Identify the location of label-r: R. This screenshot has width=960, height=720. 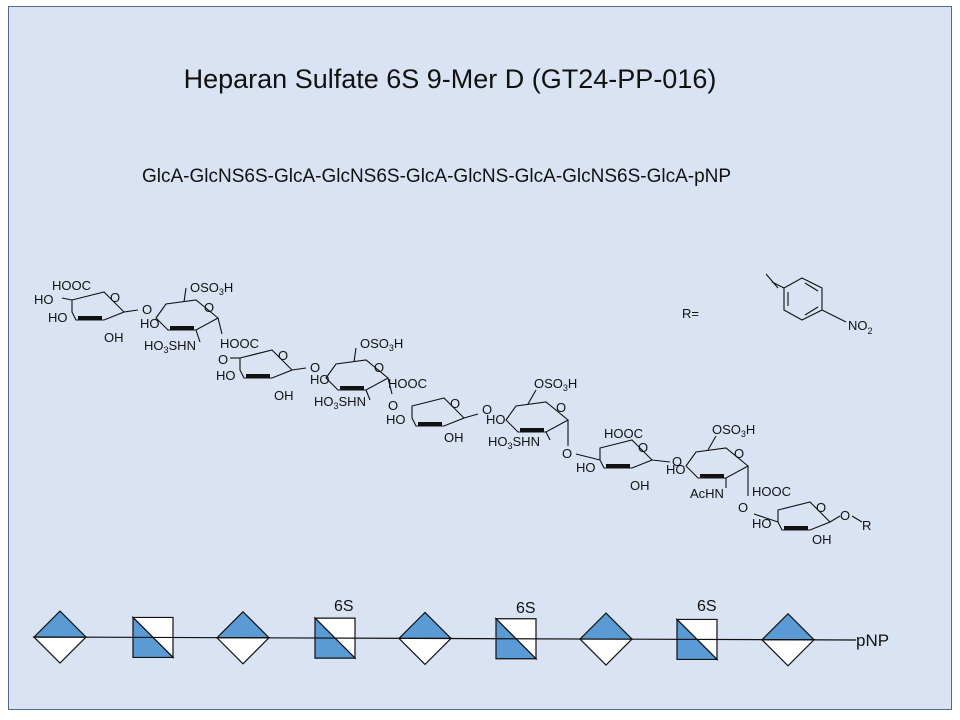
(866, 525).